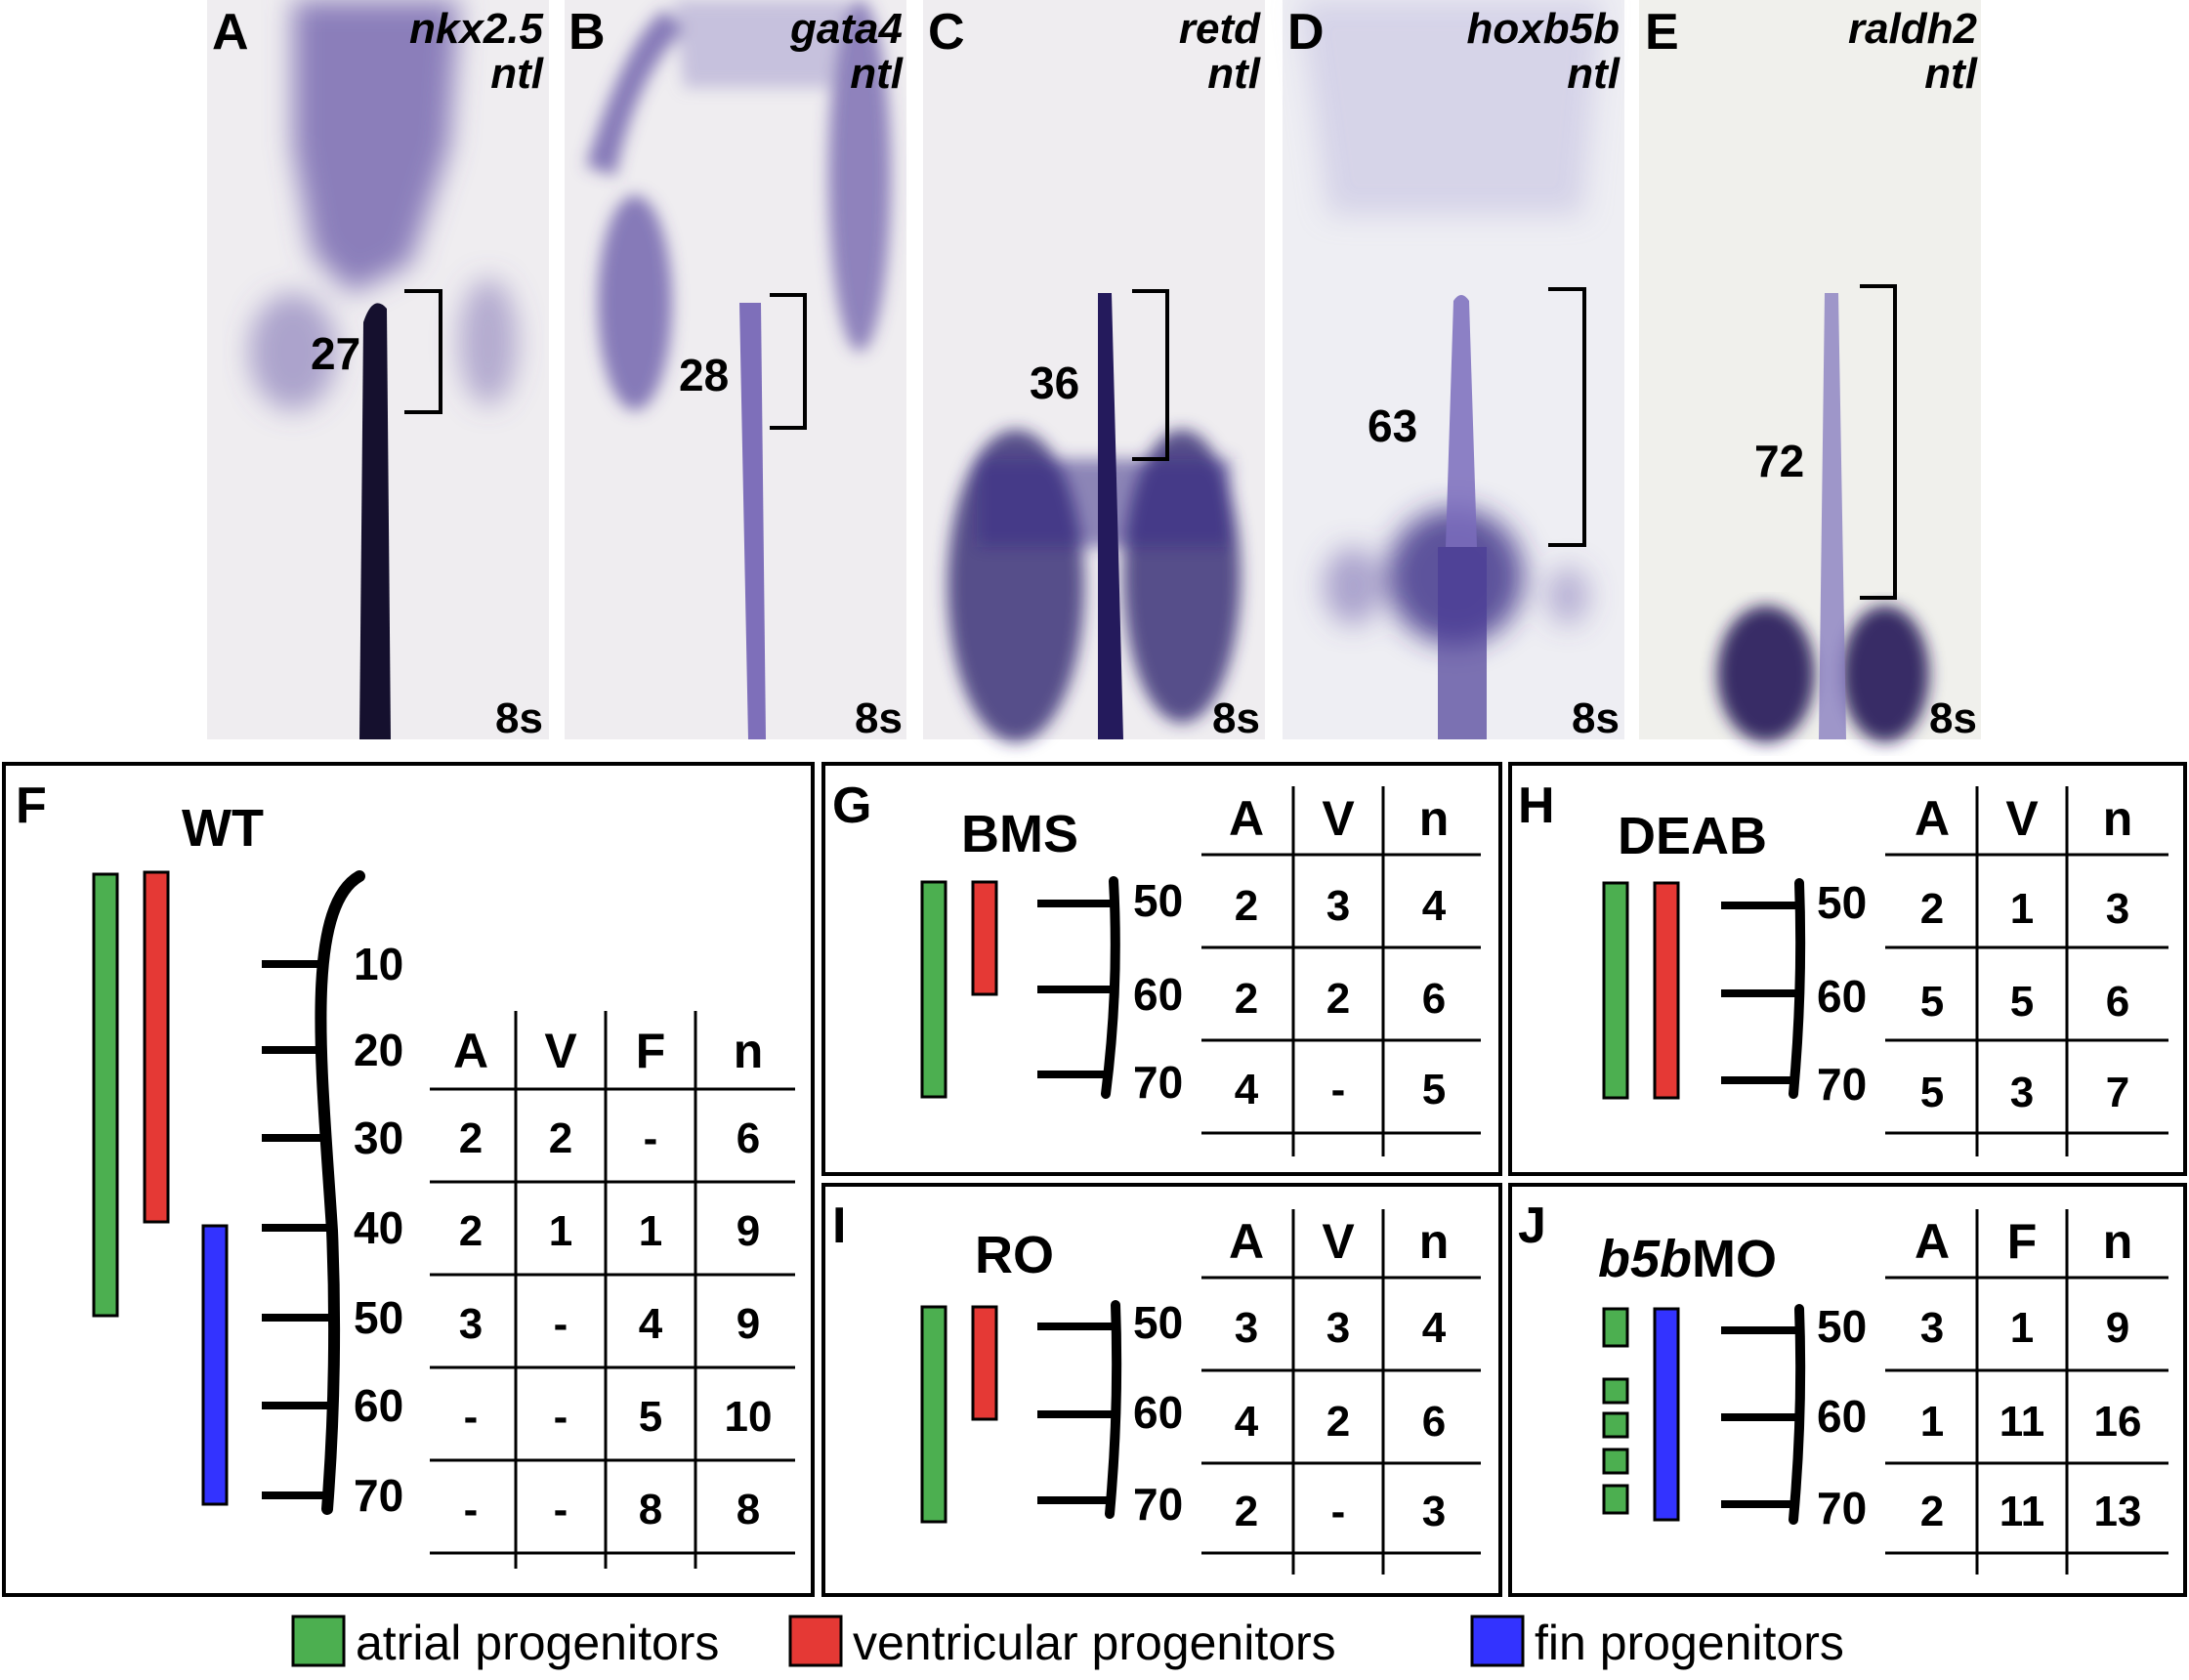 Image resolution: width=2189 pixels, height=1680 pixels. I want to click on gene2-label-c: ntl, so click(1234, 74).